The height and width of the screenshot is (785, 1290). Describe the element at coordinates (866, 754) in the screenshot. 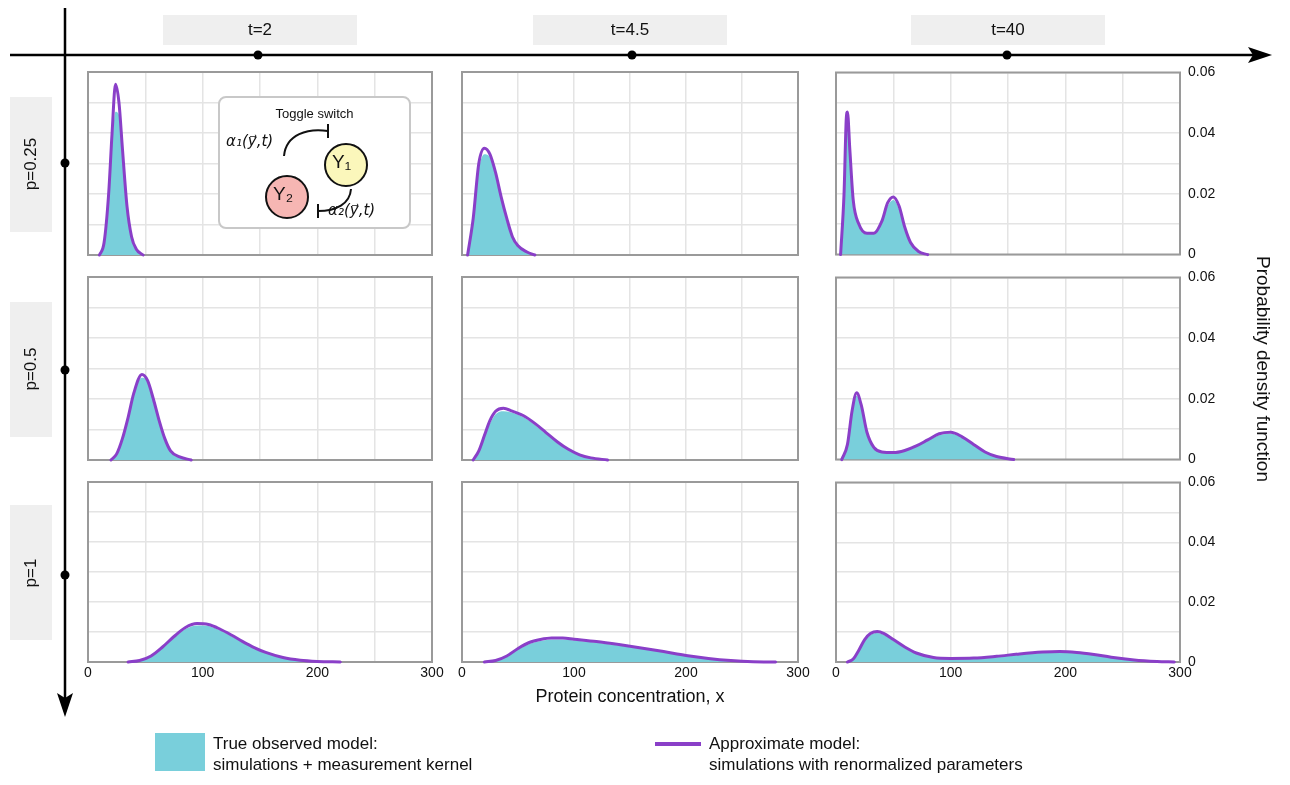

I see `legend-label: Approximate model: simulations with renormalized parameters` at that location.